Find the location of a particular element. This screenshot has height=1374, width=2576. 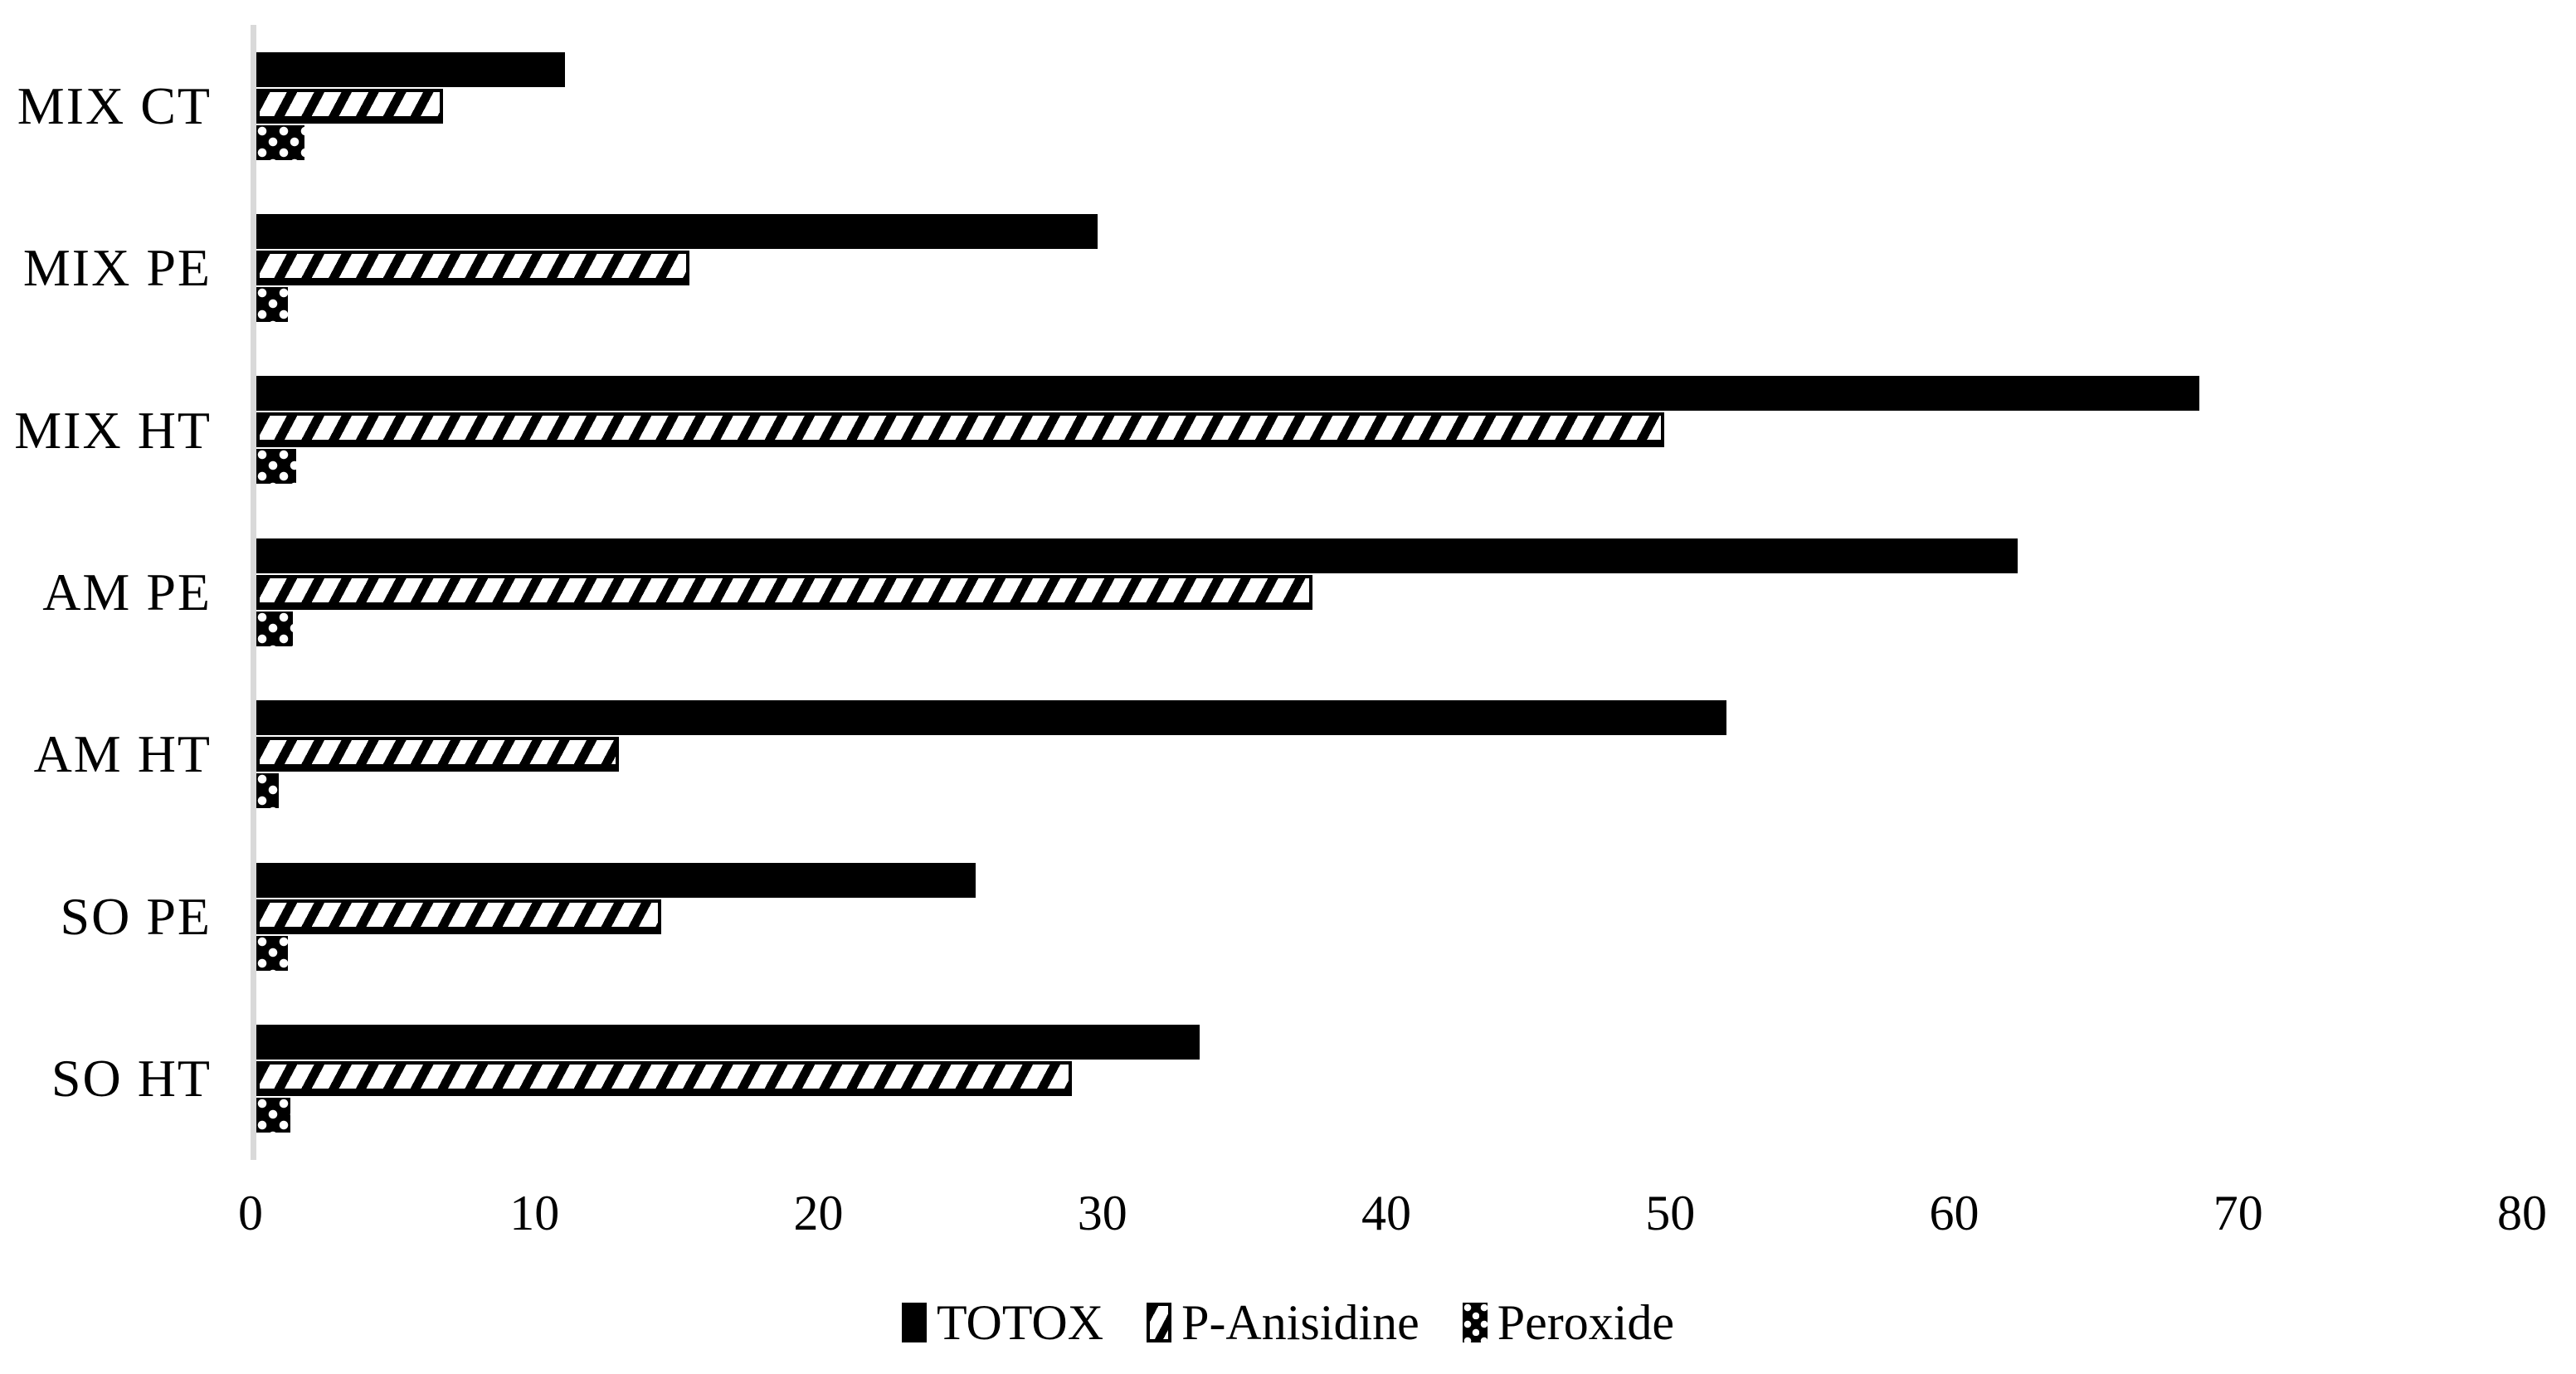

bar-peroxide-am-pe is located at coordinates (275, 628).